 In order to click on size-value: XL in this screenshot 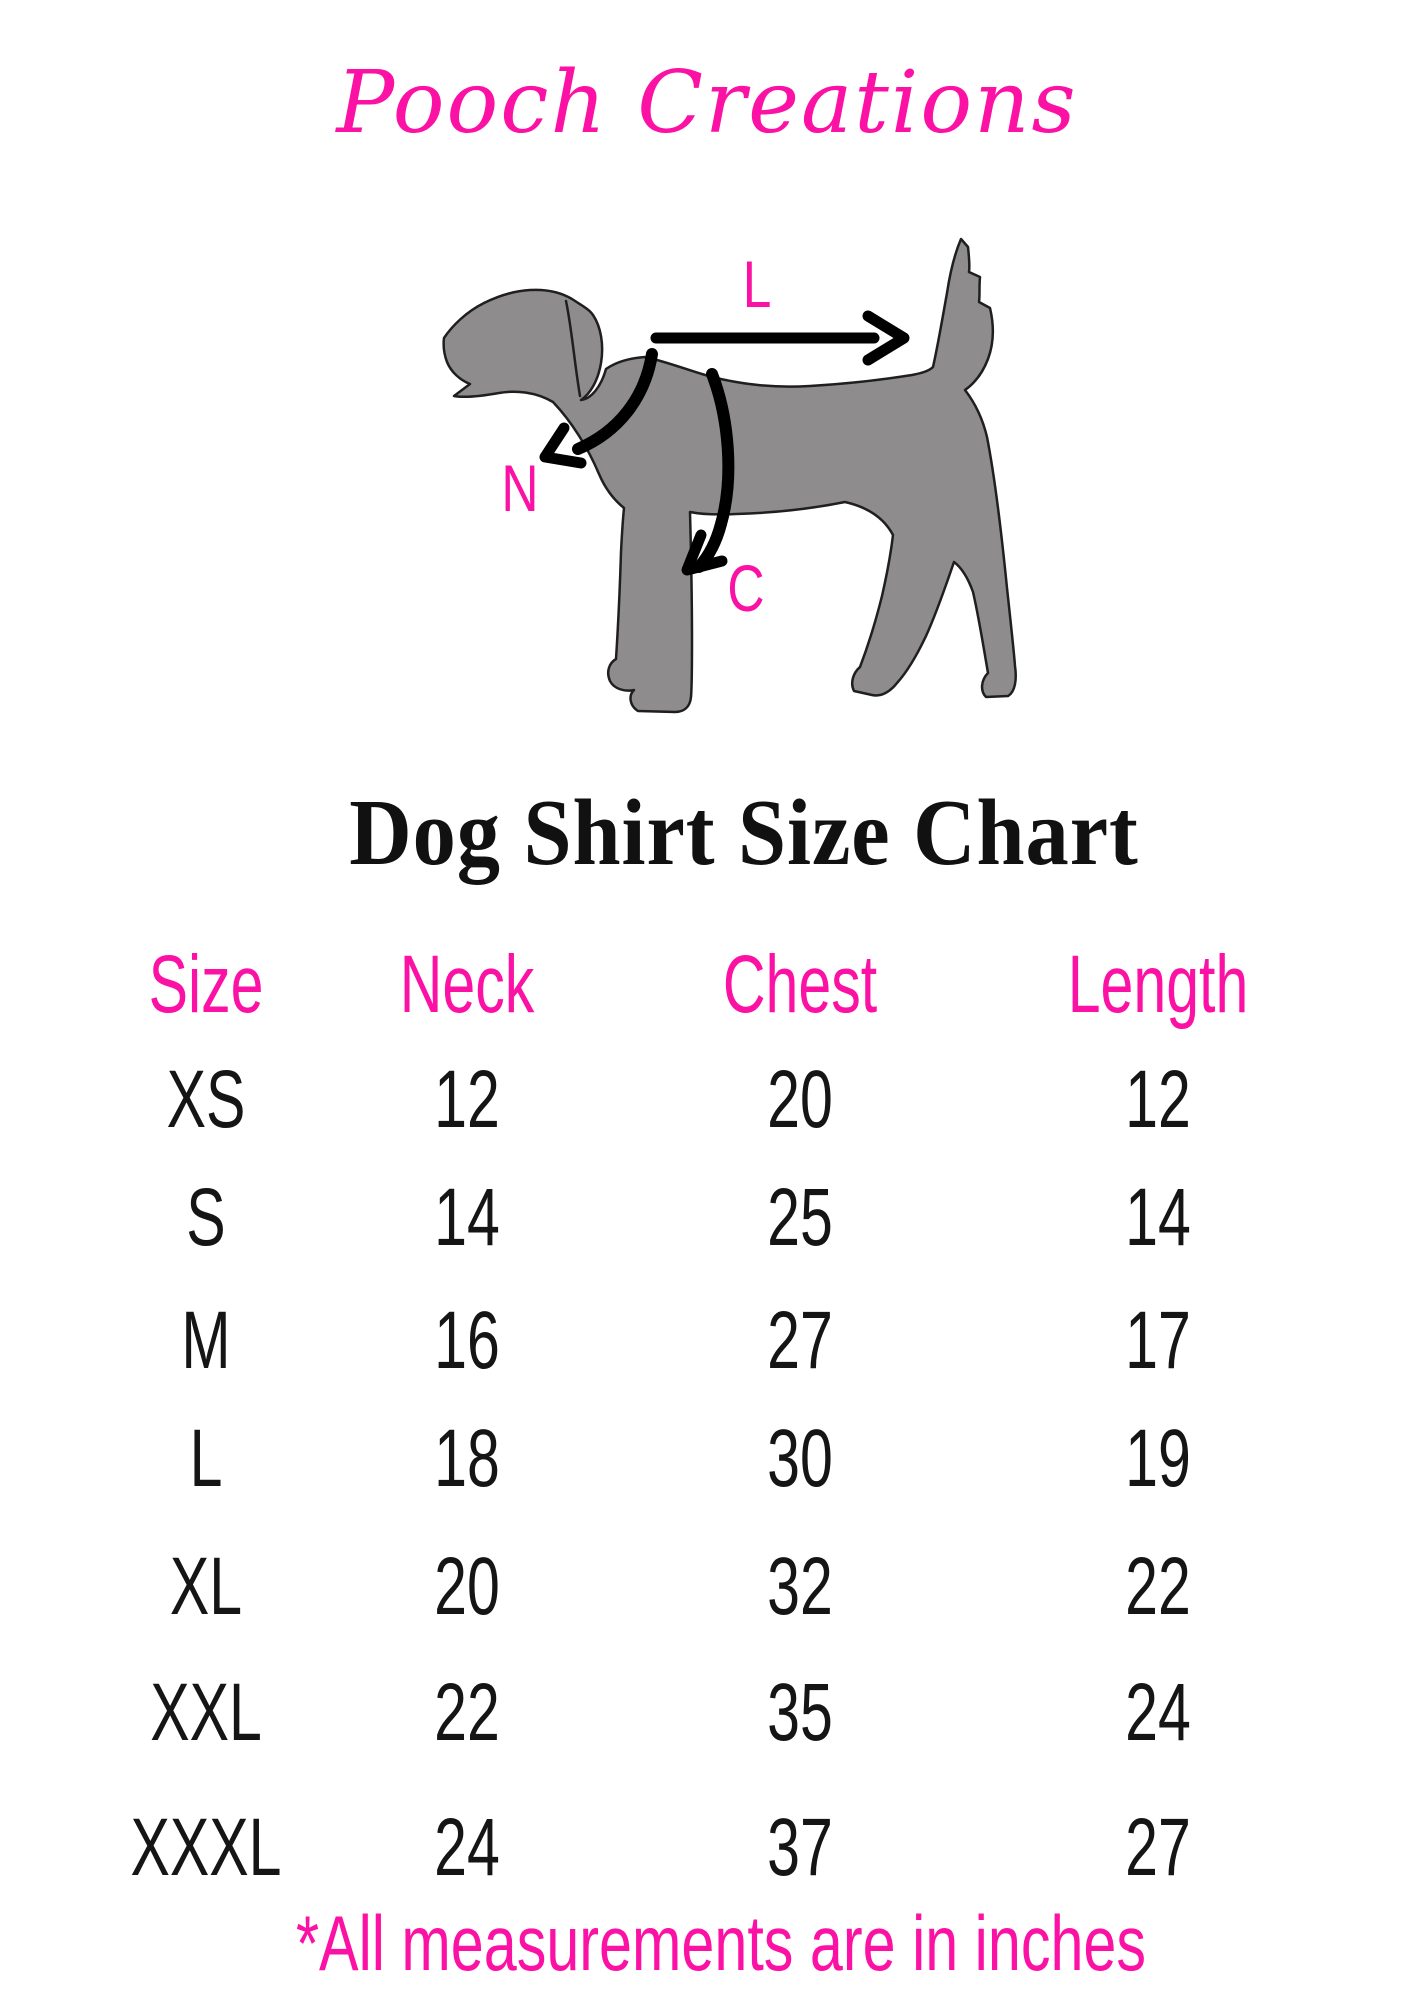, I will do `click(206, 1586)`.